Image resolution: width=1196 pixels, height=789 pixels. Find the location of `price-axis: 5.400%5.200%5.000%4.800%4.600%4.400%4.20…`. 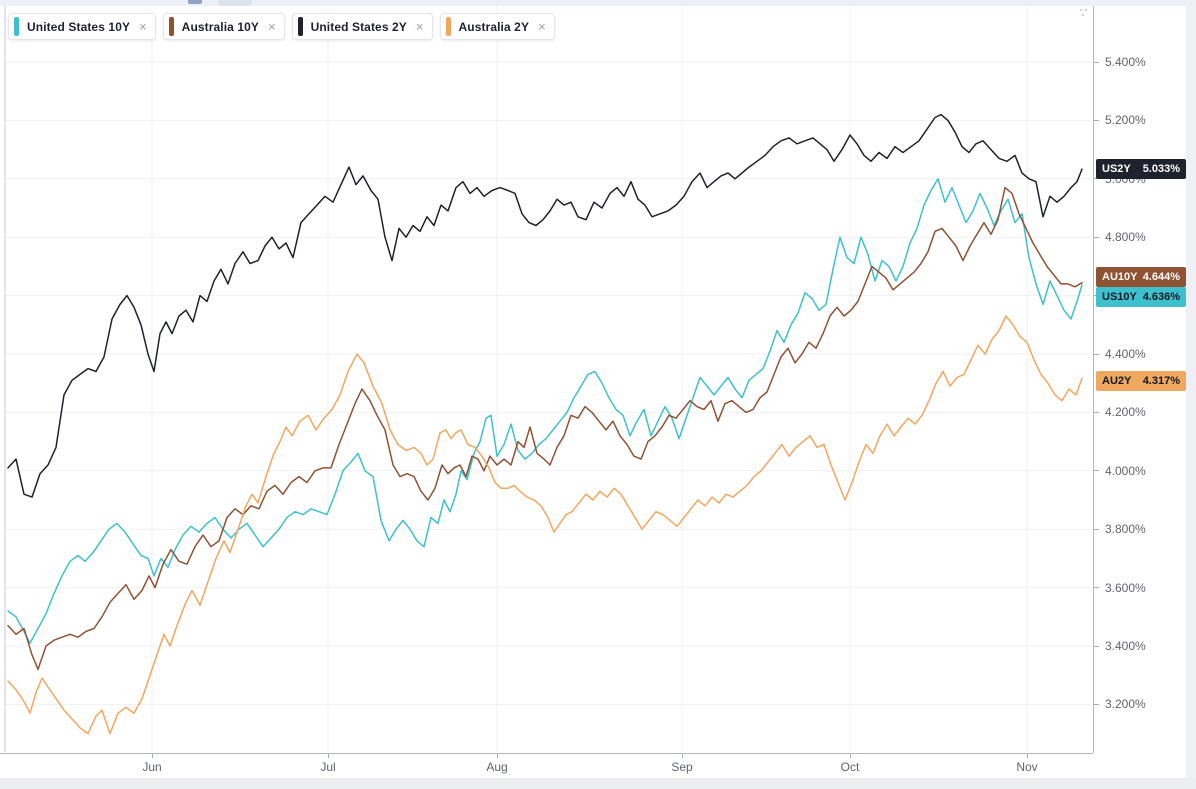

price-axis: 5.400%5.200%5.000%4.800%4.600%4.400%4.20… is located at coordinates (1139, 376).